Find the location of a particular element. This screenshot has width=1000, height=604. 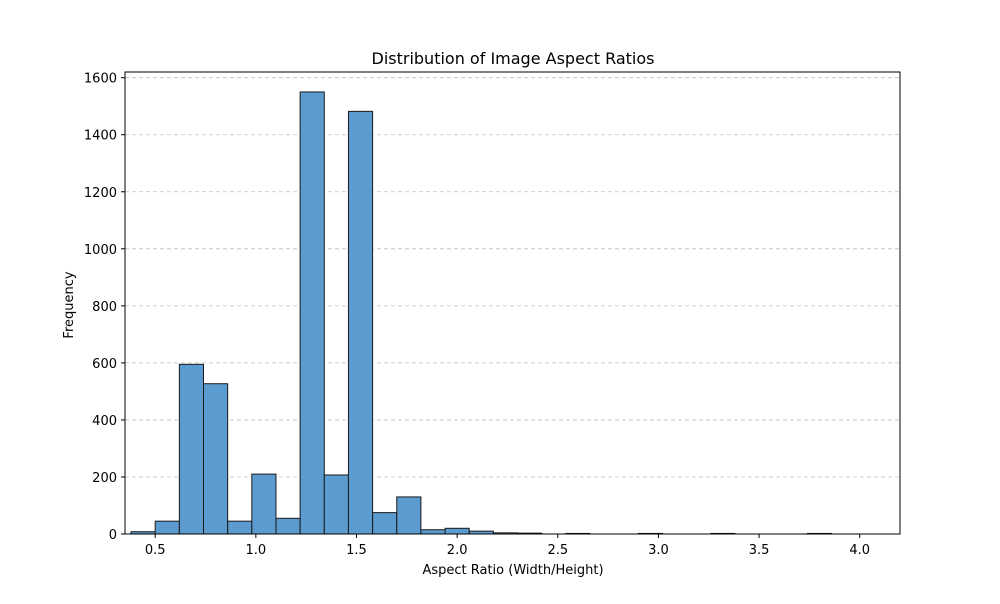

y-tick-label-6: 1200 is located at coordinates (100, 193).